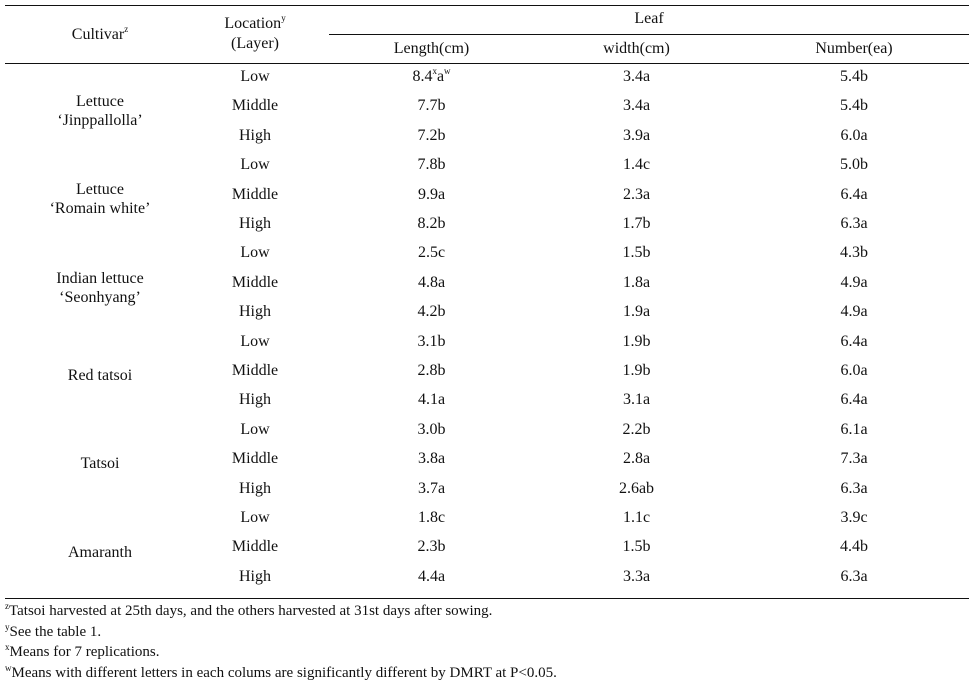  I want to click on footnote: ySee the table 1., so click(53, 631).